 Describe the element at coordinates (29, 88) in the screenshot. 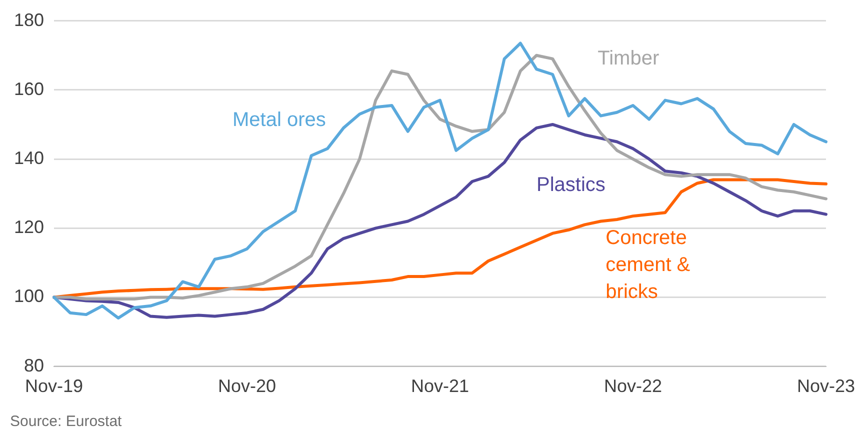

I see `y-tick-label: 160` at that location.